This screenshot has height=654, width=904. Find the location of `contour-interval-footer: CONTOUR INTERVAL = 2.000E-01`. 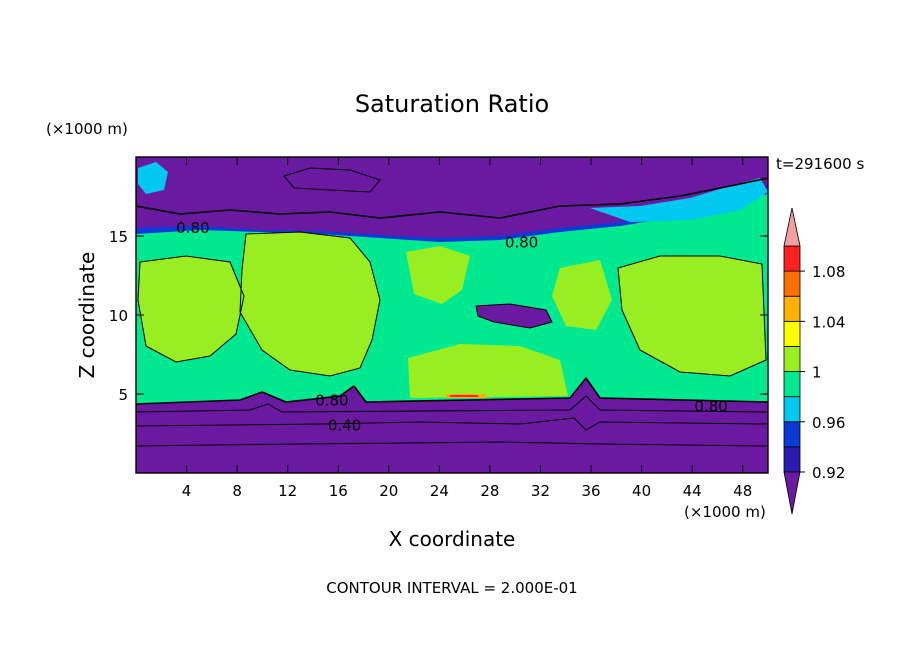

contour-interval-footer: CONTOUR INTERVAL = 2.000E-01 is located at coordinates (451, 588).